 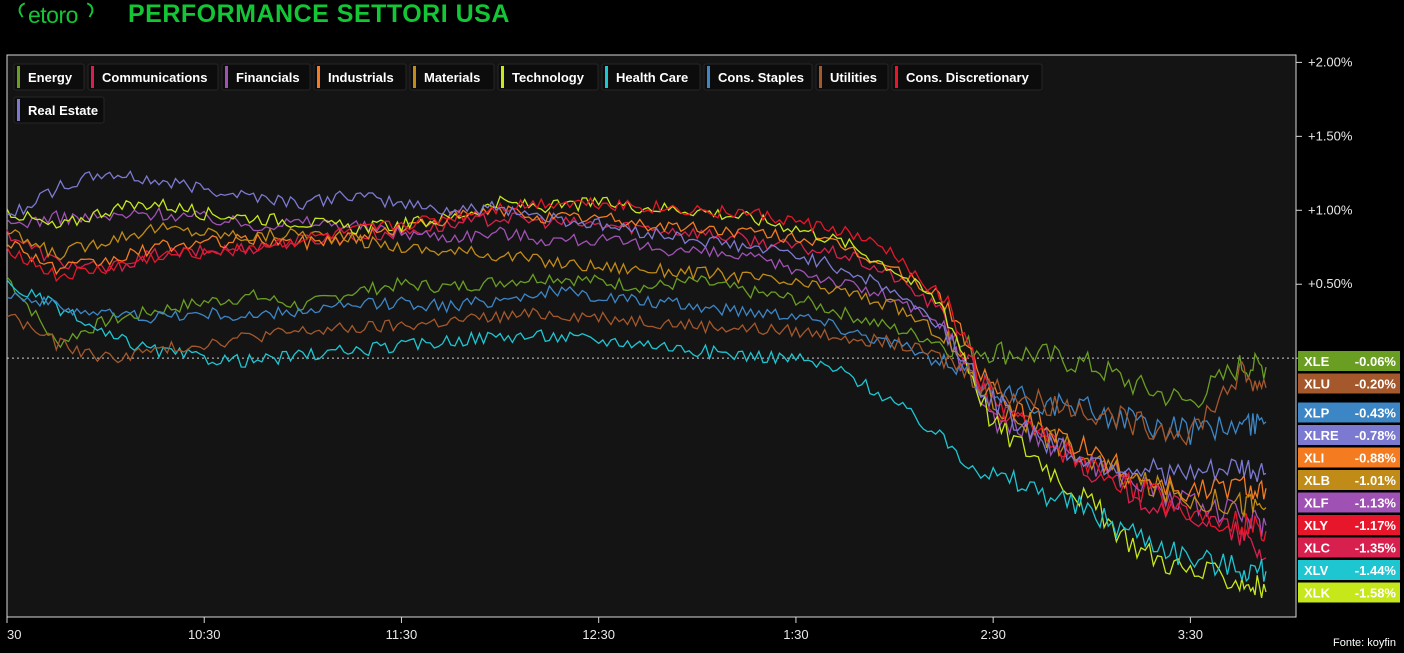 I want to click on legend-item-xlu: Utilities, so click(x=852, y=77).